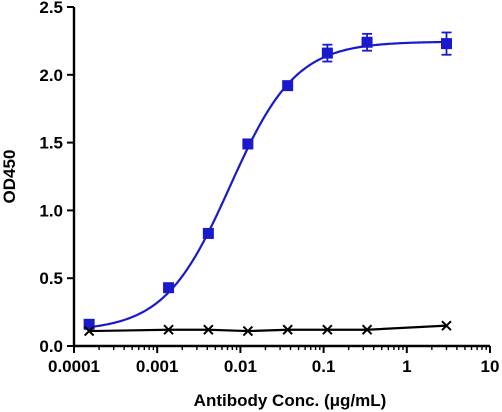 The width and height of the screenshot is (502, 412). What do you see at coordinates (74, 366) in the screenshot?
I see `x-tick-label: 0.0001` at bounding box center [74, 366].